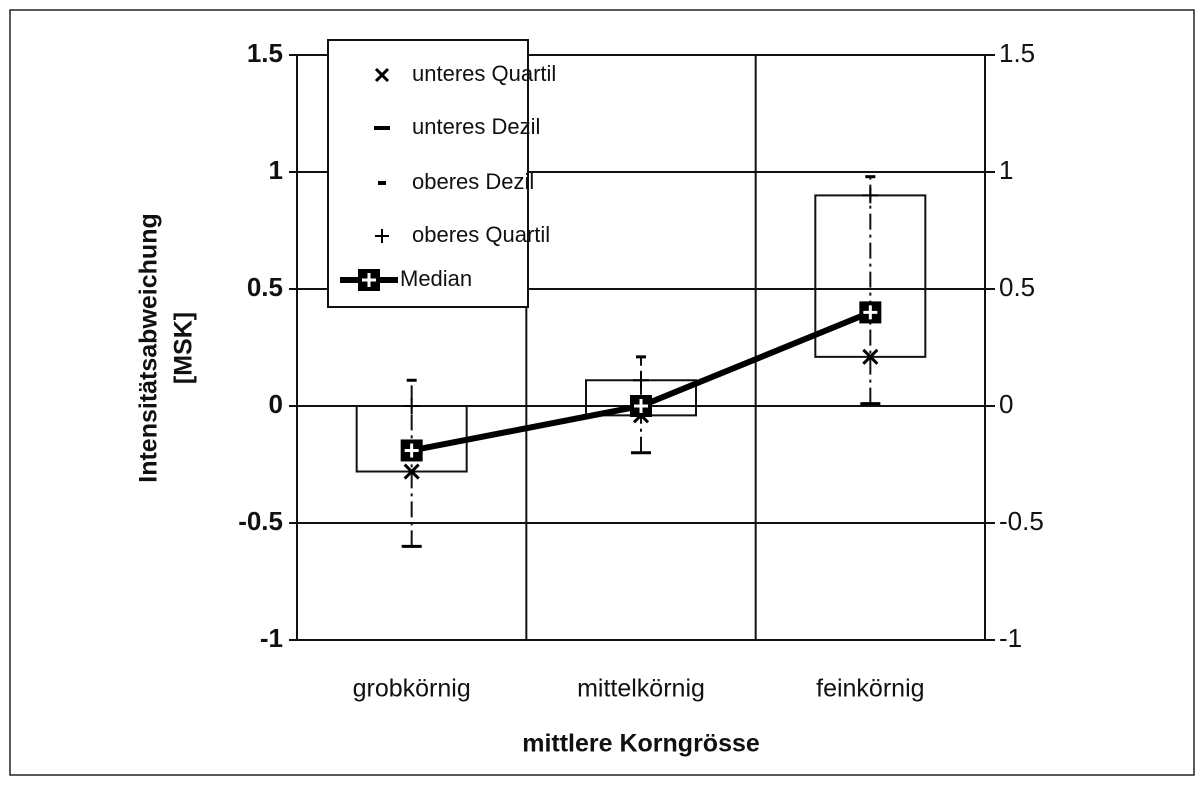 The width and height of the screenshot is (1203, 785). I want to click on y-tick-label: 0, so click(276, 404).